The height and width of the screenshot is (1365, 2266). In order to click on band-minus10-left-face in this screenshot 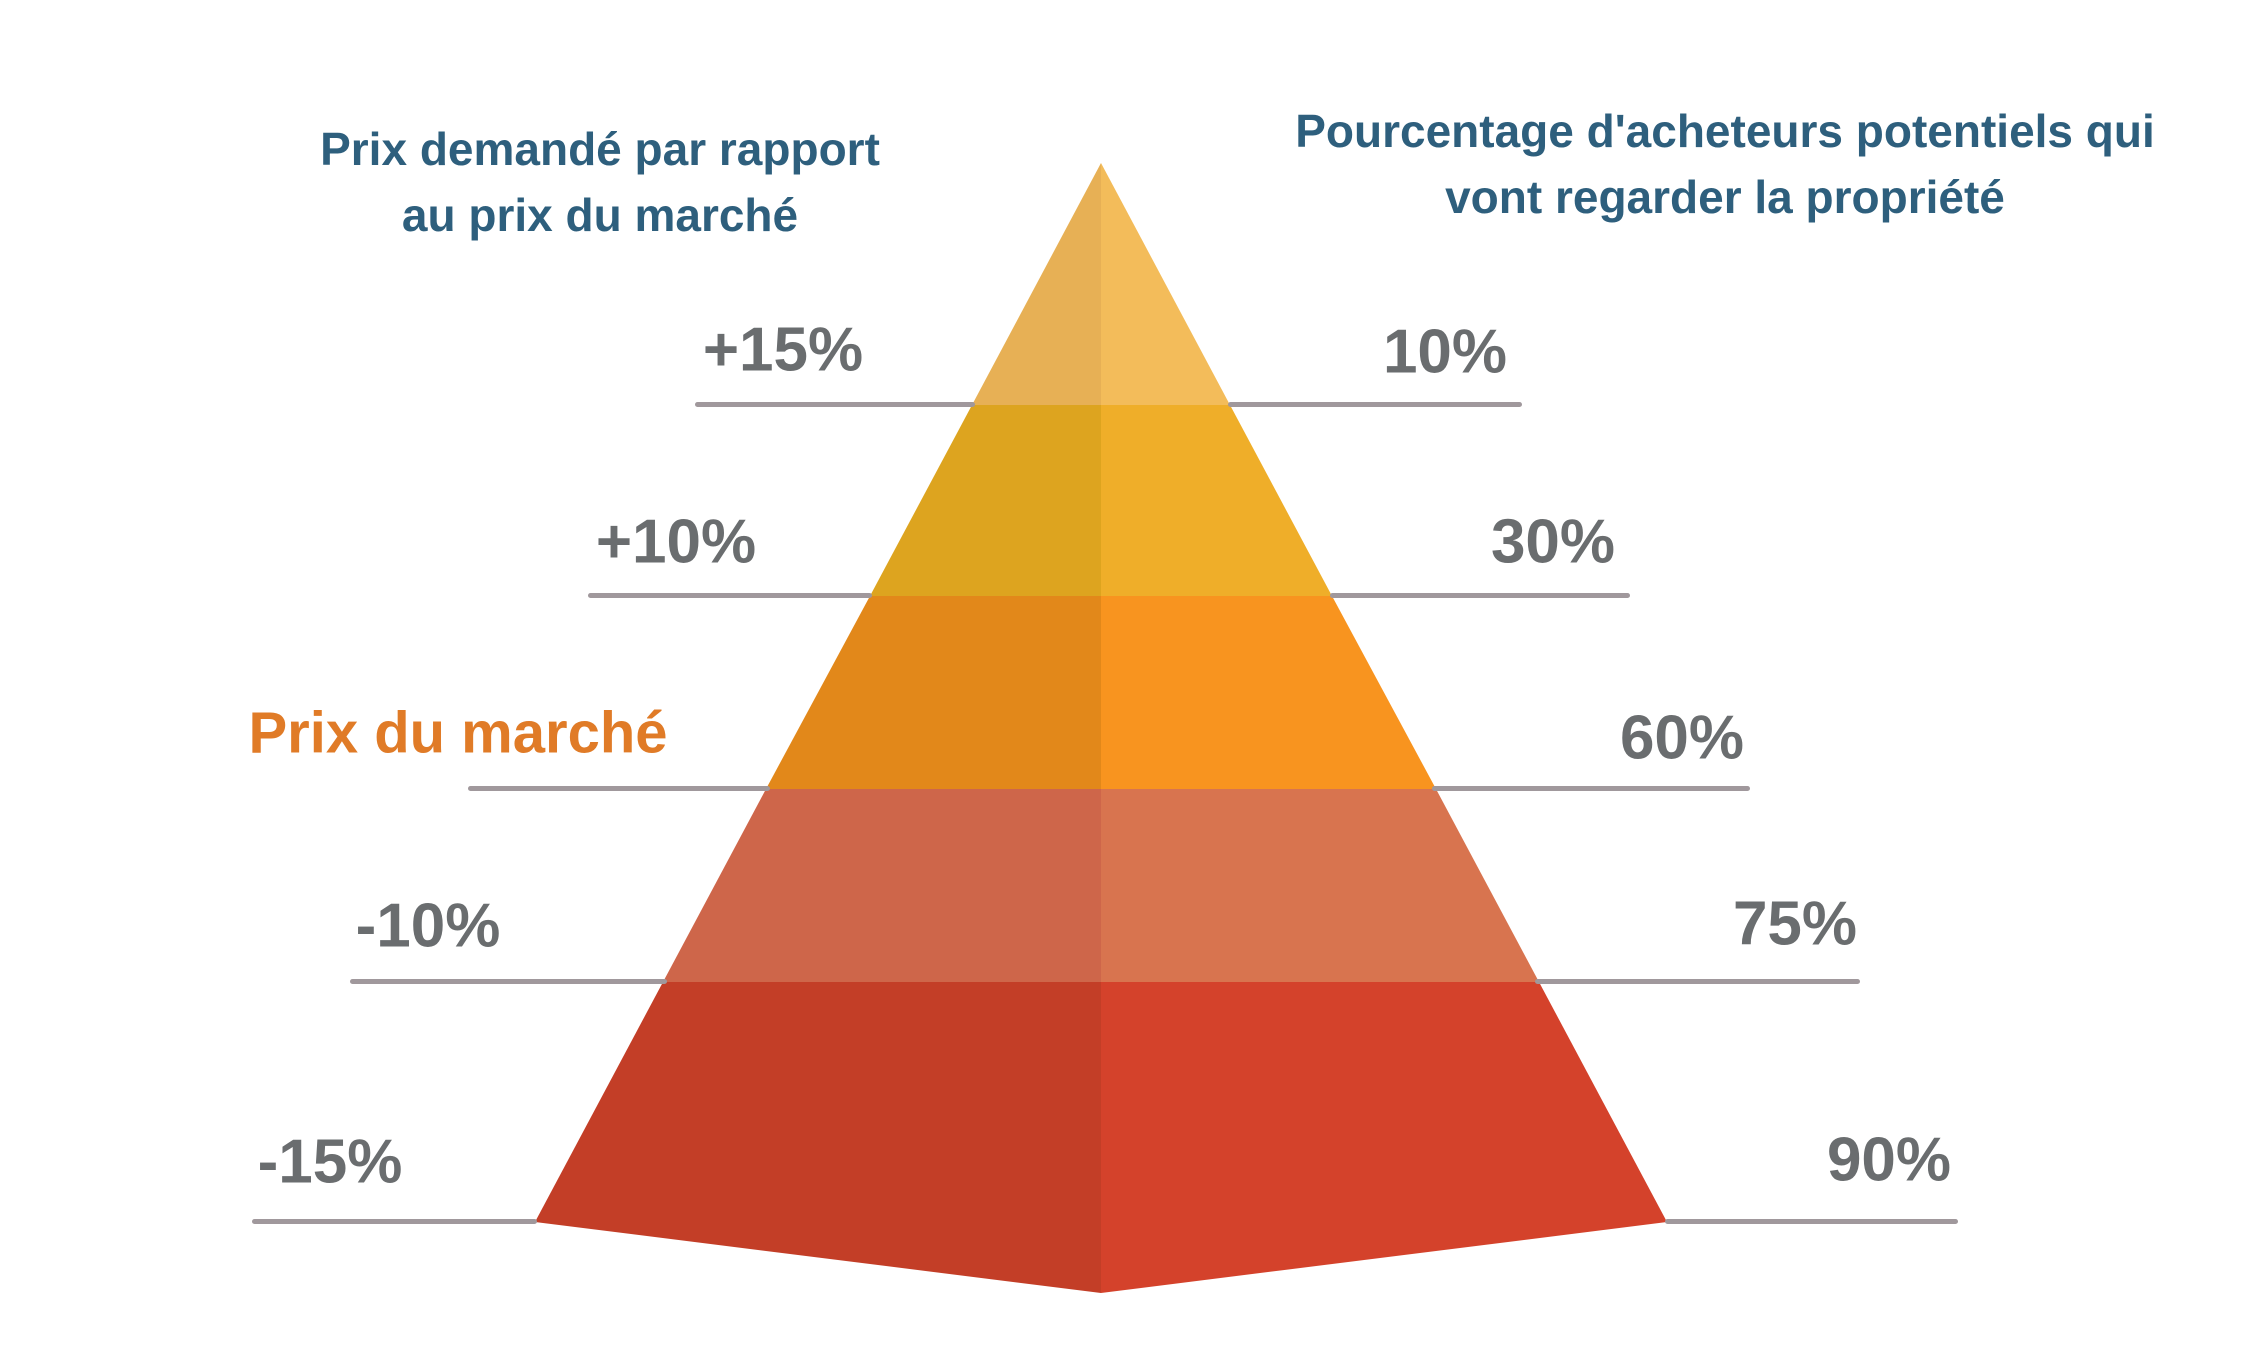, I will do `click(882, 885)`.